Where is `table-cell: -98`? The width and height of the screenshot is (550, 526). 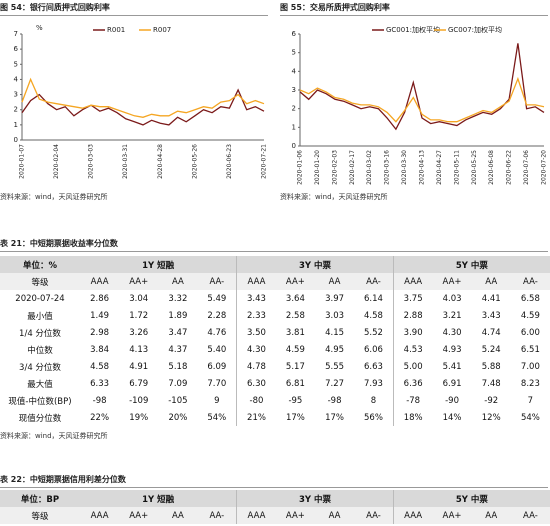
table-cell: -98 is located at coordinates (99, 400).